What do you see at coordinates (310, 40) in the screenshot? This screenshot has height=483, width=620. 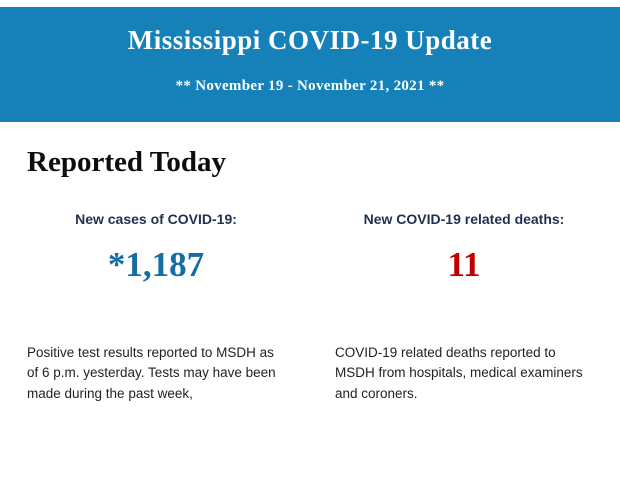 I see `page-title: Mississippi COVID-19 Update` at bounding box center [310, 40].